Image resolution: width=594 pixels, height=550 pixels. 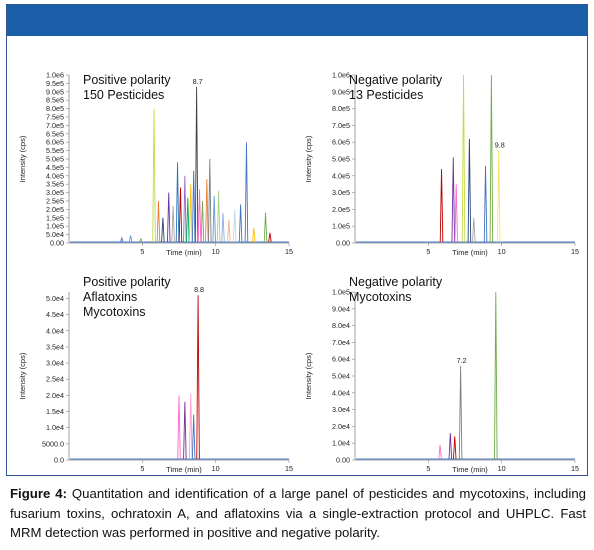 What do you see at coordinates (55, 226) in the screenshot?
I see `y-tick-label: 1.0e5` at bounding box center [55, 226].